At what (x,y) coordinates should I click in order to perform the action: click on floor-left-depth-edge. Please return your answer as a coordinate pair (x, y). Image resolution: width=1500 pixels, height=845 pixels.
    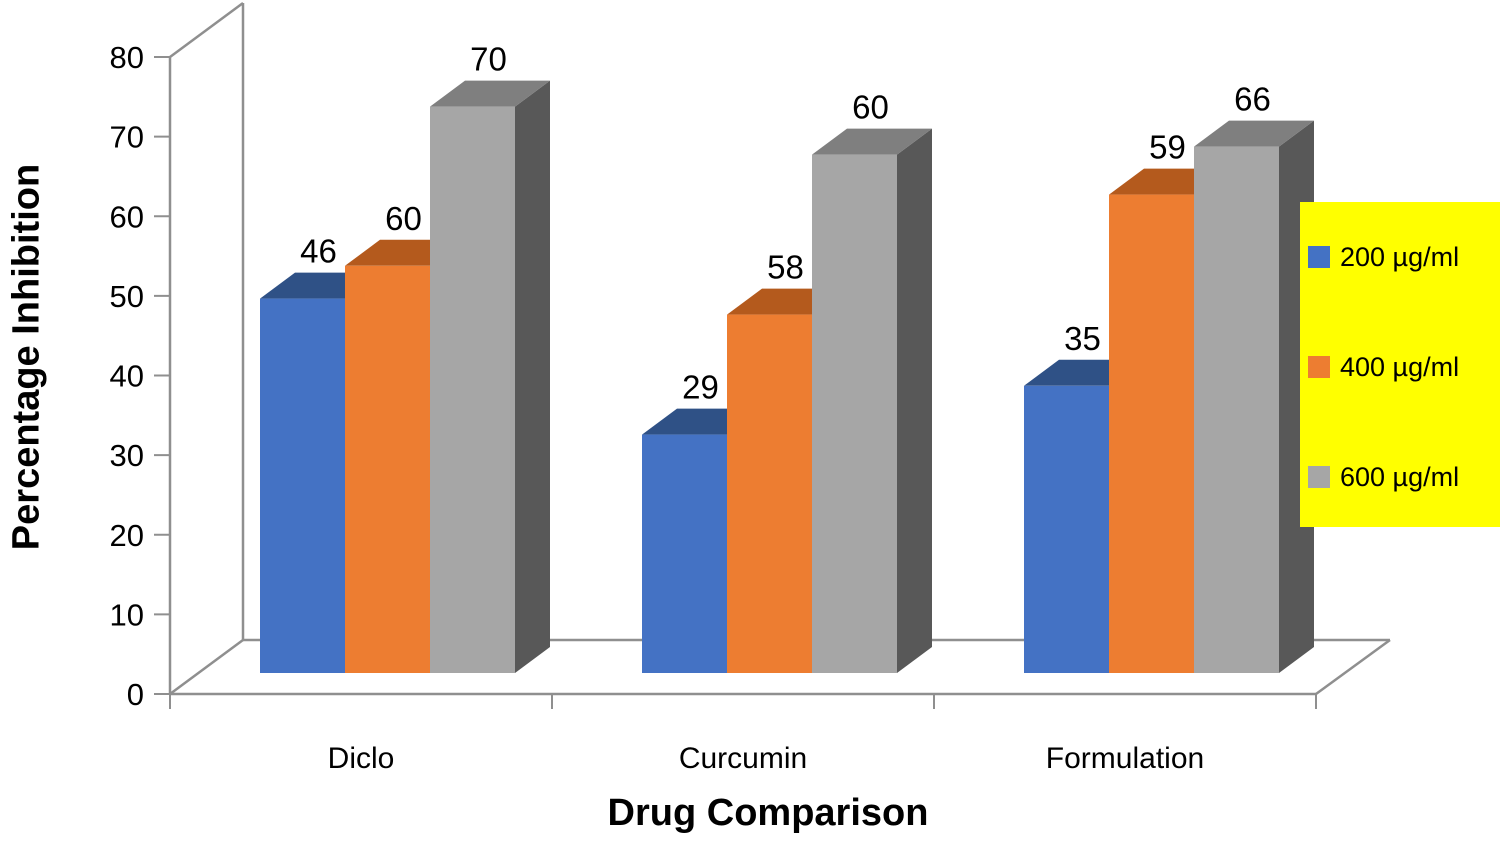
    Looking at the image, I should click on (206, 667).